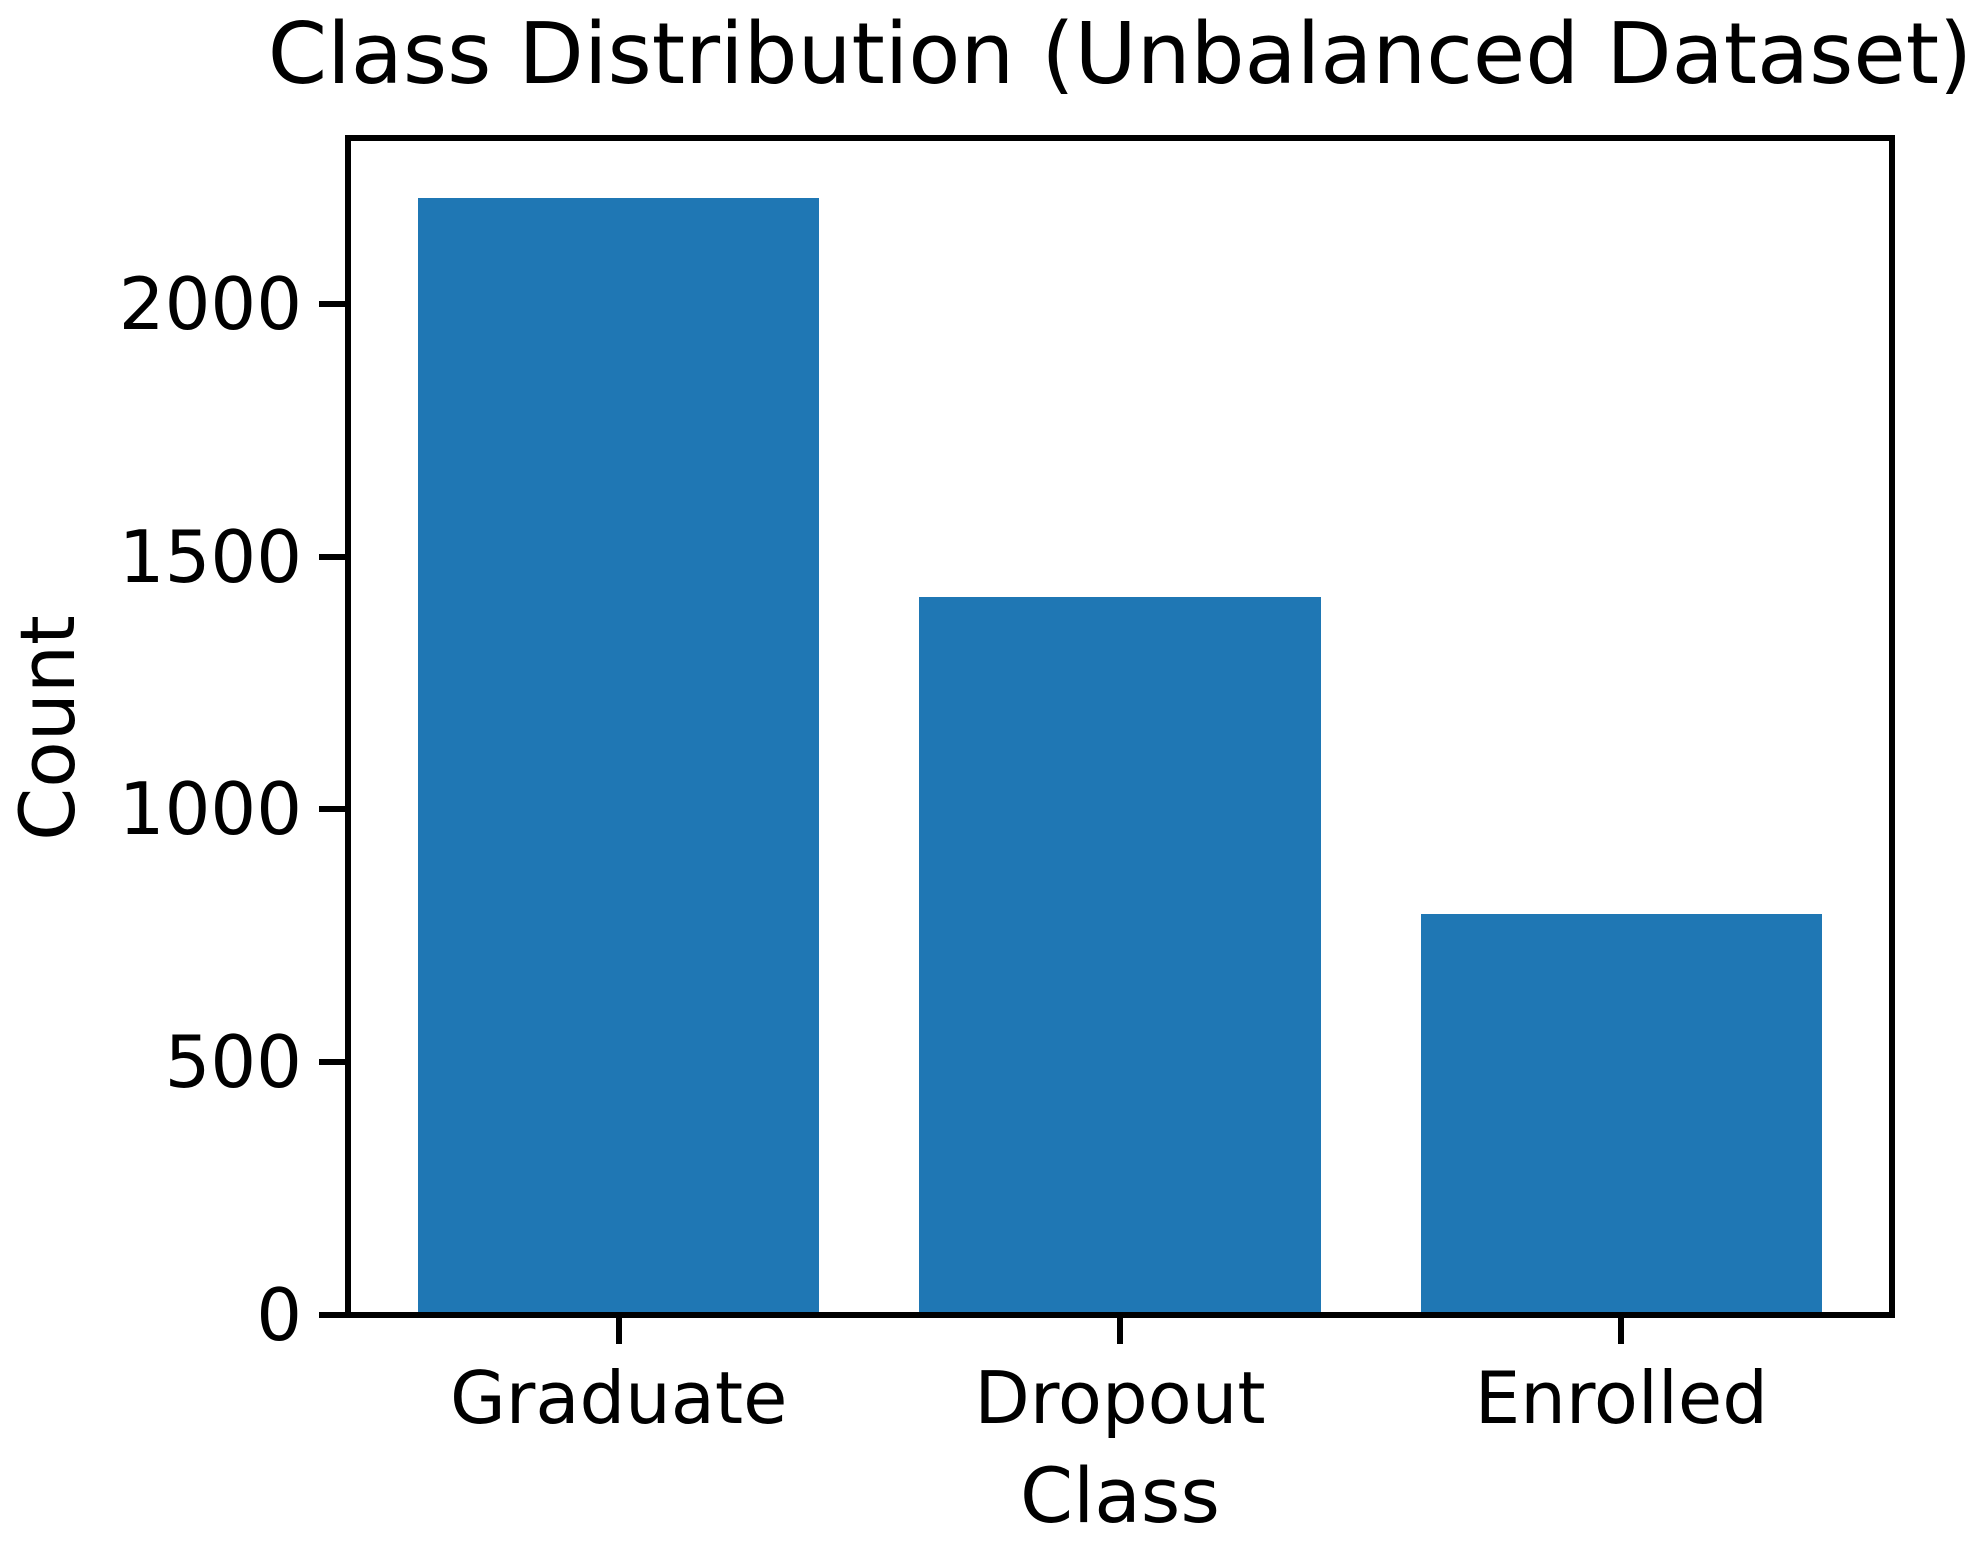  What do you see at coordinates (1621, 1331) in the screenshot?
I see `x-tick-enrolled` at bounding box center [1621, 1331].